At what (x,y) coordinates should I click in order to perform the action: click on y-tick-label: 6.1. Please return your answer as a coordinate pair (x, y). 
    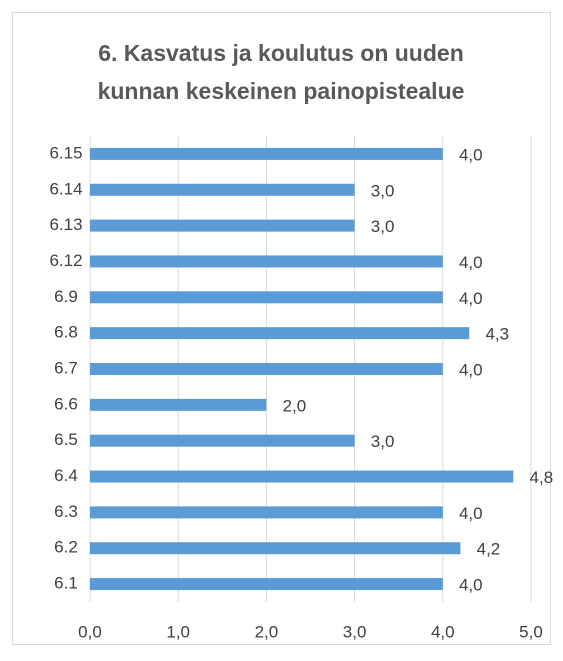
    Looking at the image, I should click on (66, 583).